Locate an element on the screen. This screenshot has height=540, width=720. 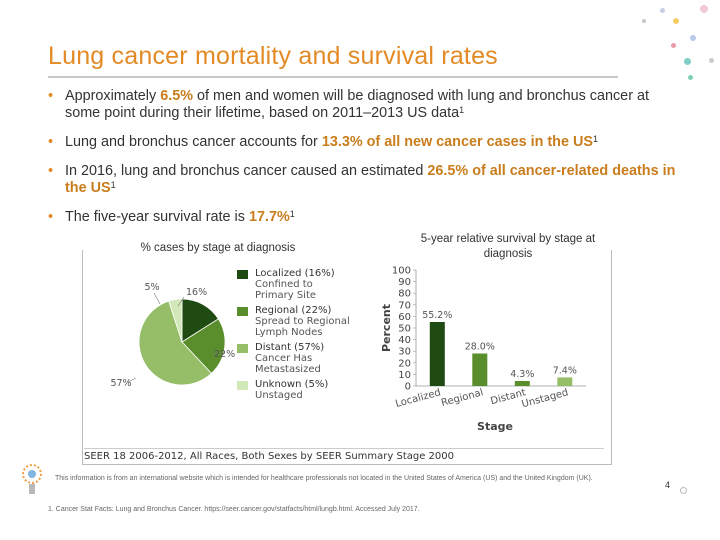
x-axis-label: Stage is located at coordinates (495, 426).